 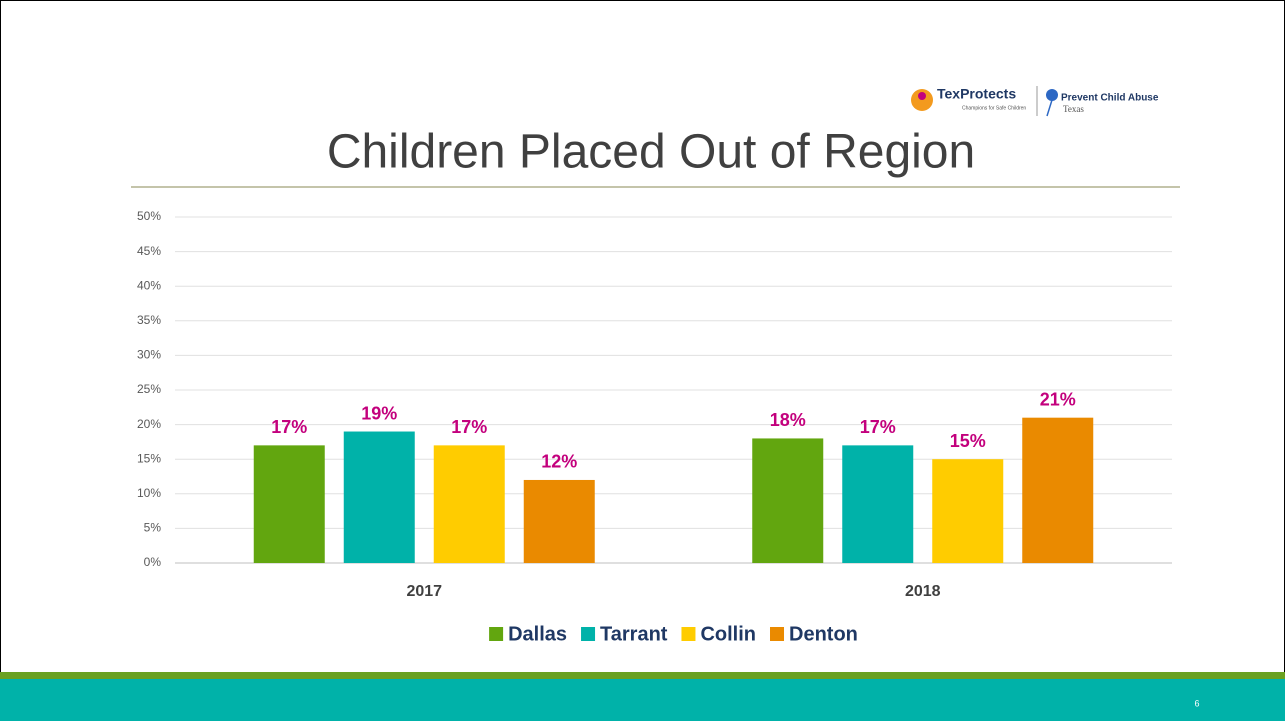 I want to click on y-tick-label: 20%, so click(x=149, y=424).